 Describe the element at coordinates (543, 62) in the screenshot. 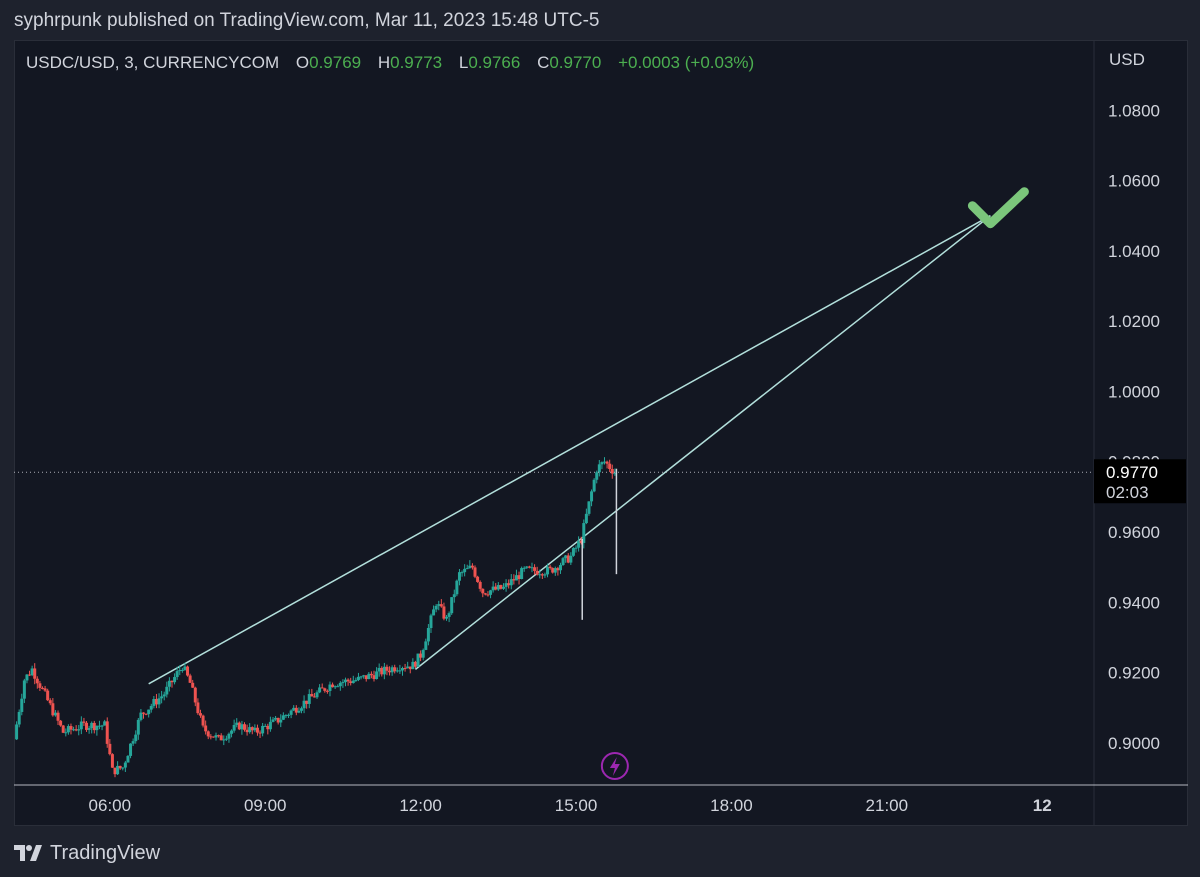

I see `close-label: C` at that location.